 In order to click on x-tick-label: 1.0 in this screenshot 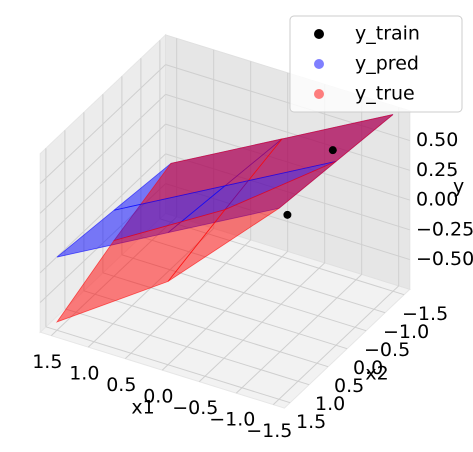, I will do `click(84, 374)`.